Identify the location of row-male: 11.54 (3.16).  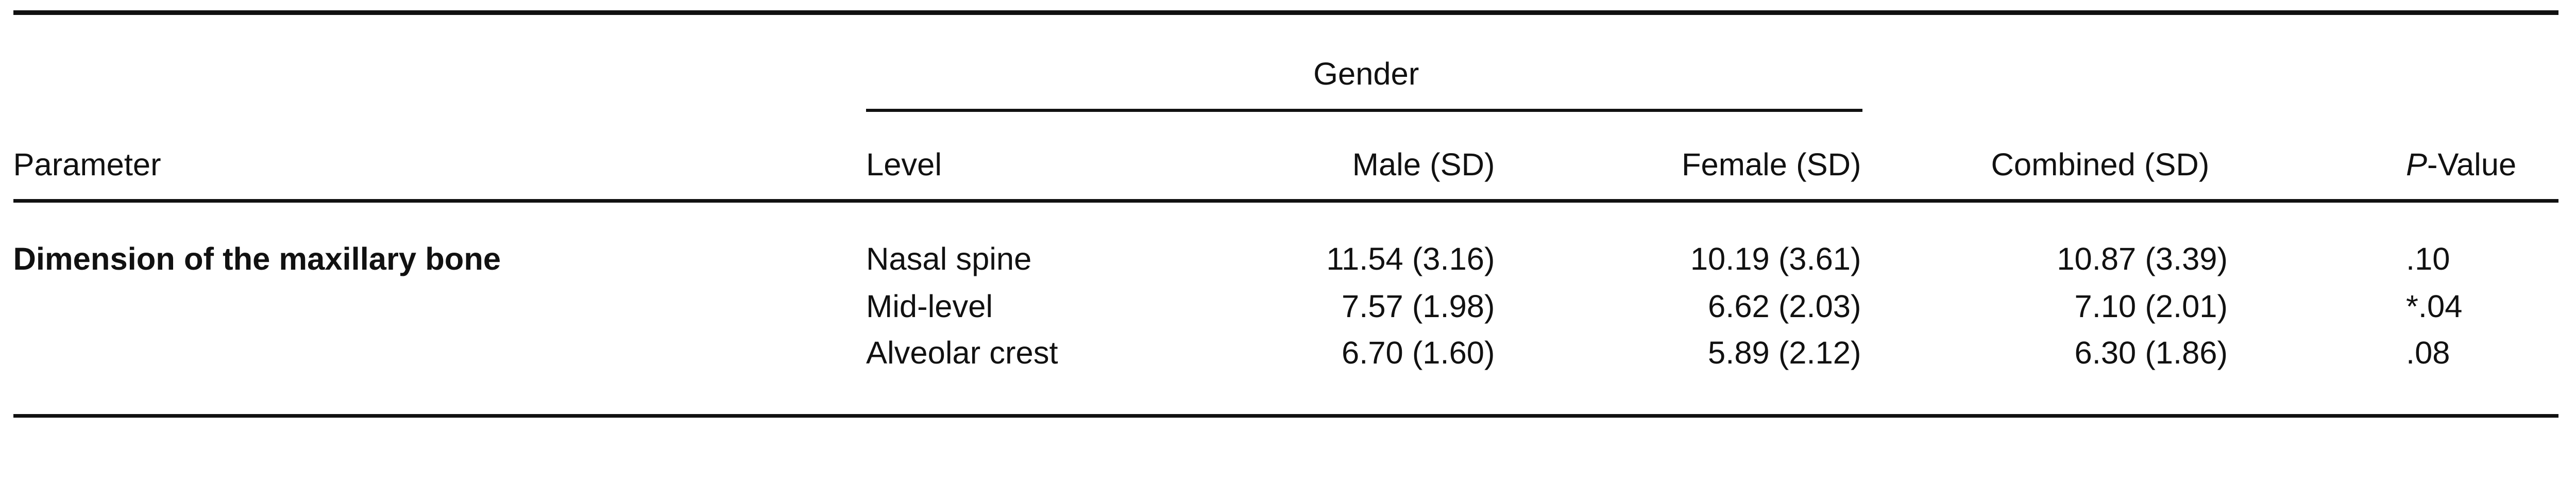
(1410, 259).